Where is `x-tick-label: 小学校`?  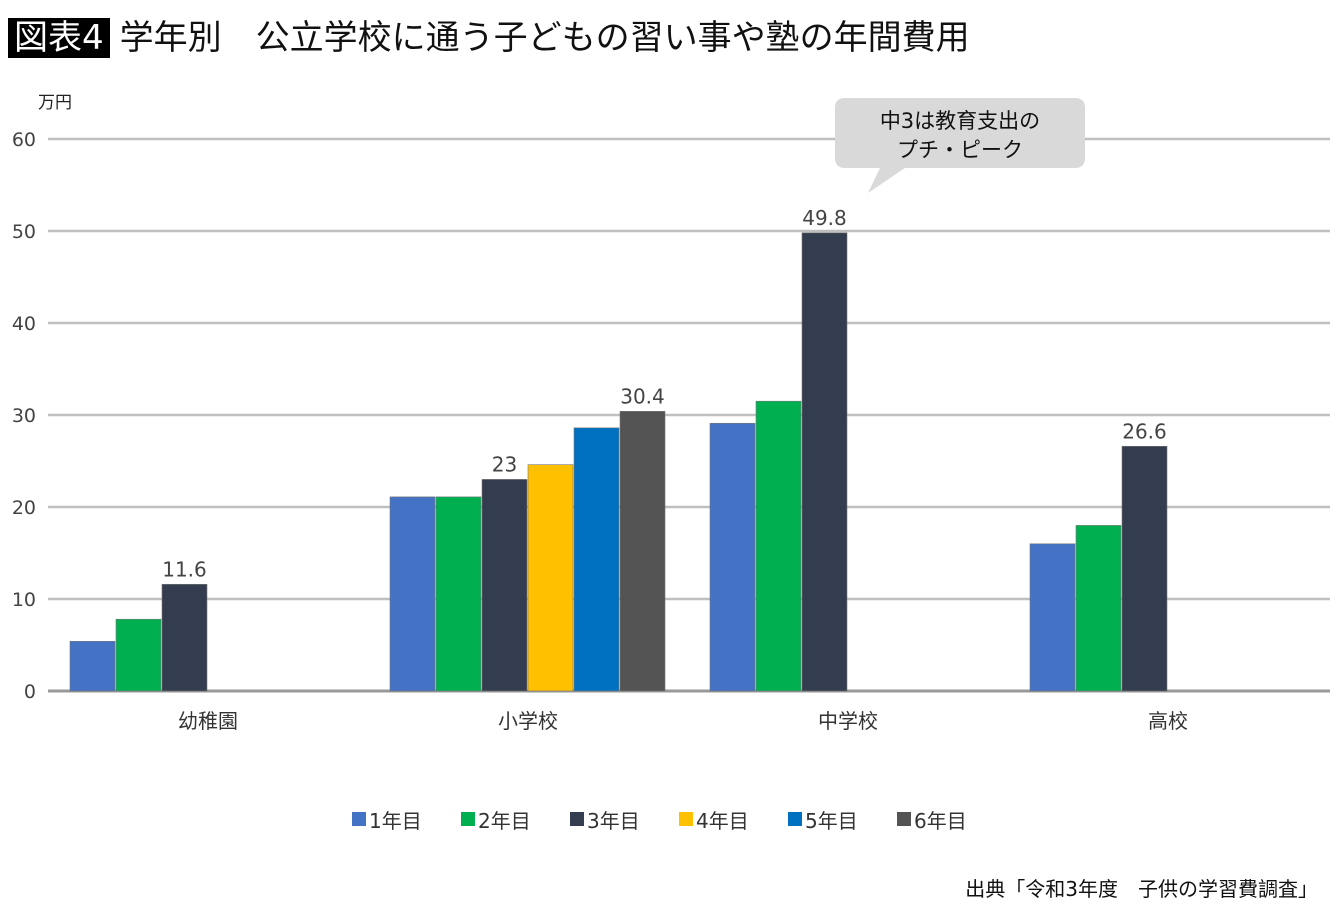
x-tick-label: 小学校 is located at coordinates (528, 721).